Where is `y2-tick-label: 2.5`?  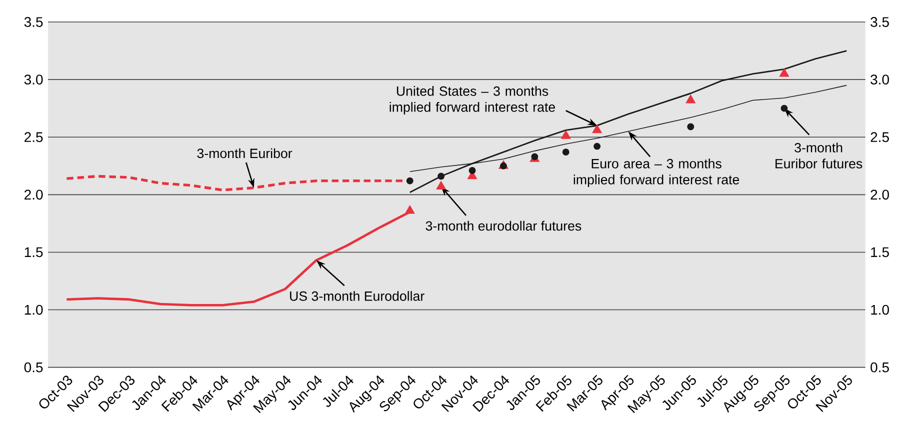 y2-tick-label: 2.5 is located at coordinates (879, 137).